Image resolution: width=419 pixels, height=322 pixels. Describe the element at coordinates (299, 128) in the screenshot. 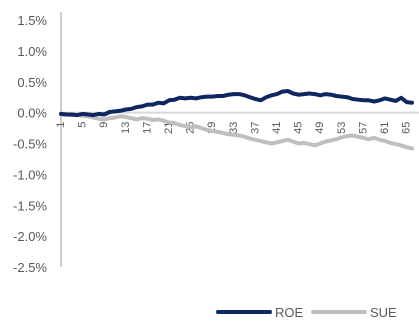

I see `x-tick-label: 45` at that location.